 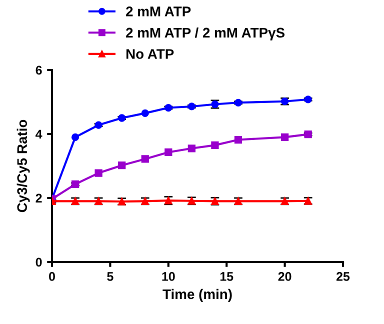 I want to click on y-tick-label: 2, so click(x=39, y=198).